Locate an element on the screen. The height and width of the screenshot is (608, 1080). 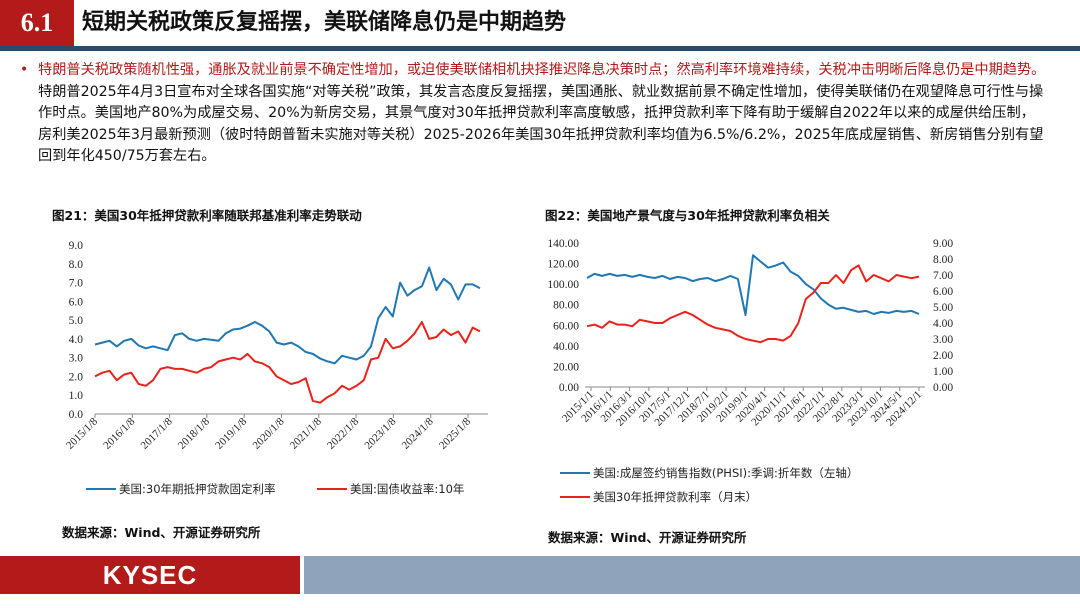
figure22-y-right-tick-label: 3.00 is located at coordinates (943, 340).